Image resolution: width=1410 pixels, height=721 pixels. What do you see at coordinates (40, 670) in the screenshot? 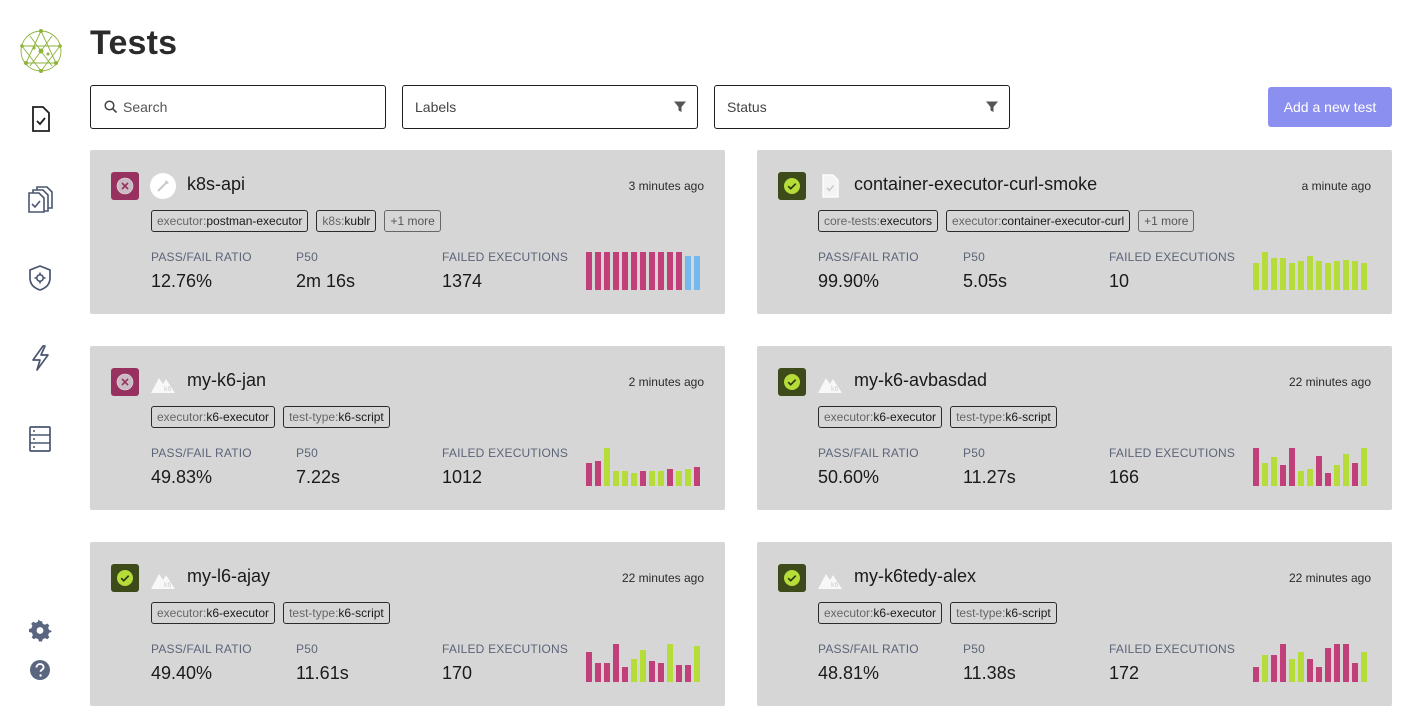
I see `help-icon` at bounding box center [40, 670].